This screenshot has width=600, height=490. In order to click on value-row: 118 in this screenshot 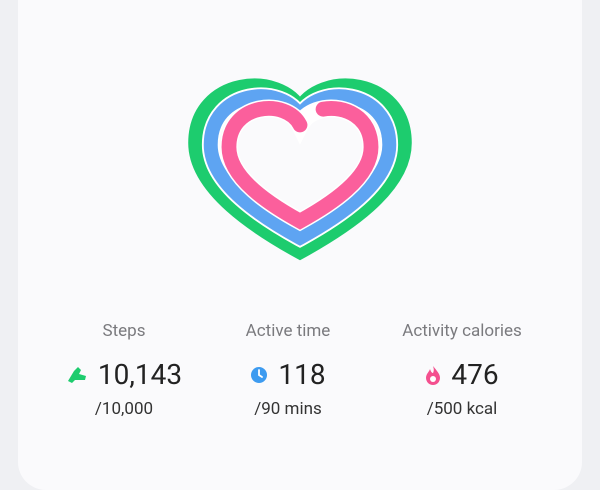, I will do `click(288, 375)`.